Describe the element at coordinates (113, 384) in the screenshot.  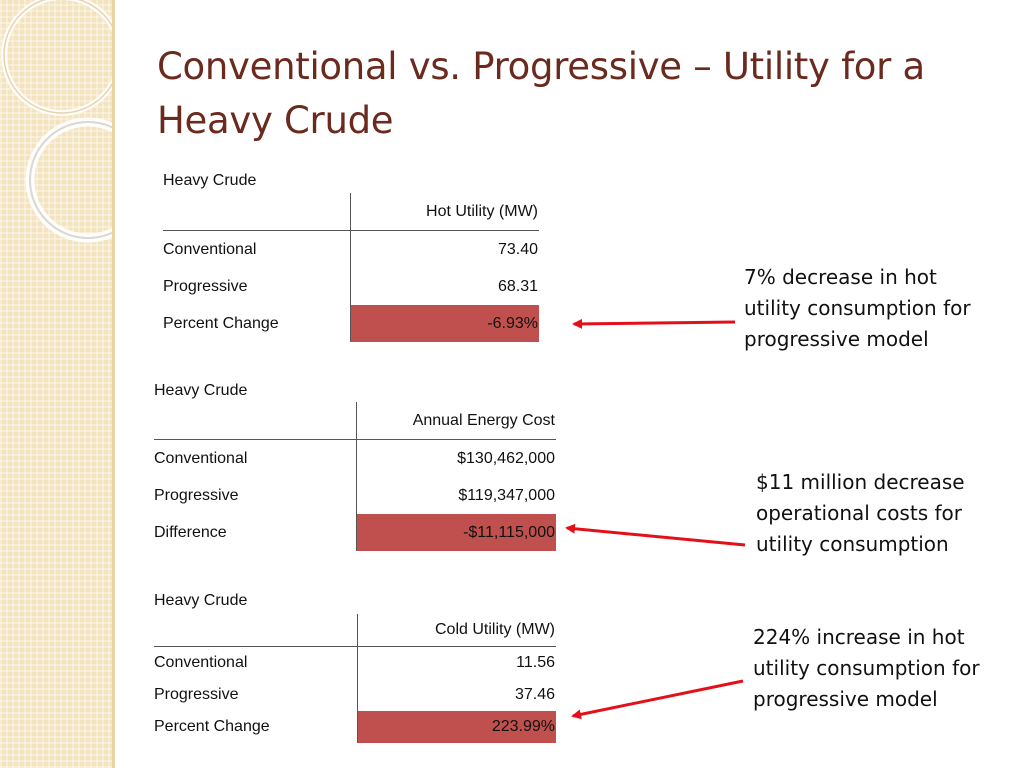
I see `strip-edge` at that location.